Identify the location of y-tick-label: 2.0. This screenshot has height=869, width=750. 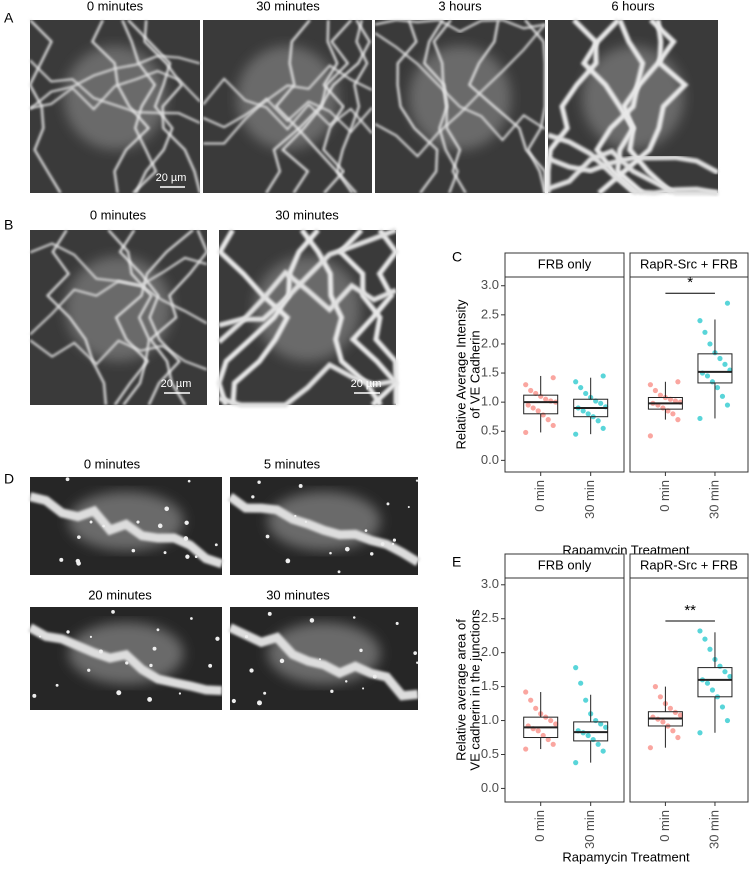
(490, 342).